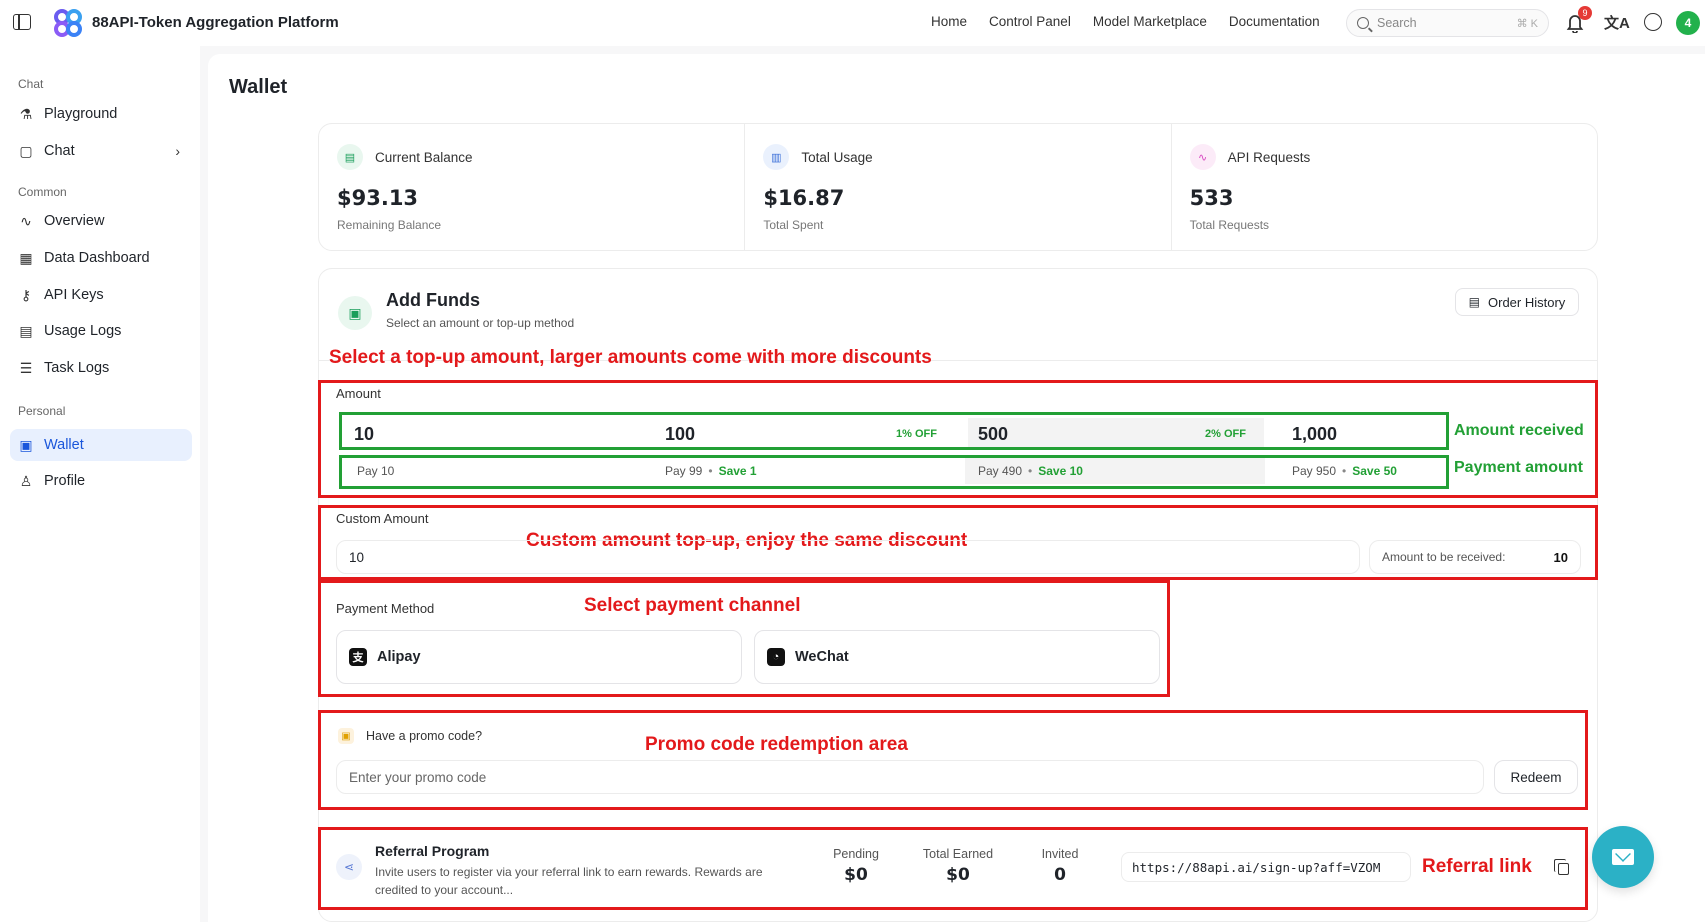 This screenshot has width=1705, height=922. I want to click on chevron-right-icon: ›, so click(177, 151).